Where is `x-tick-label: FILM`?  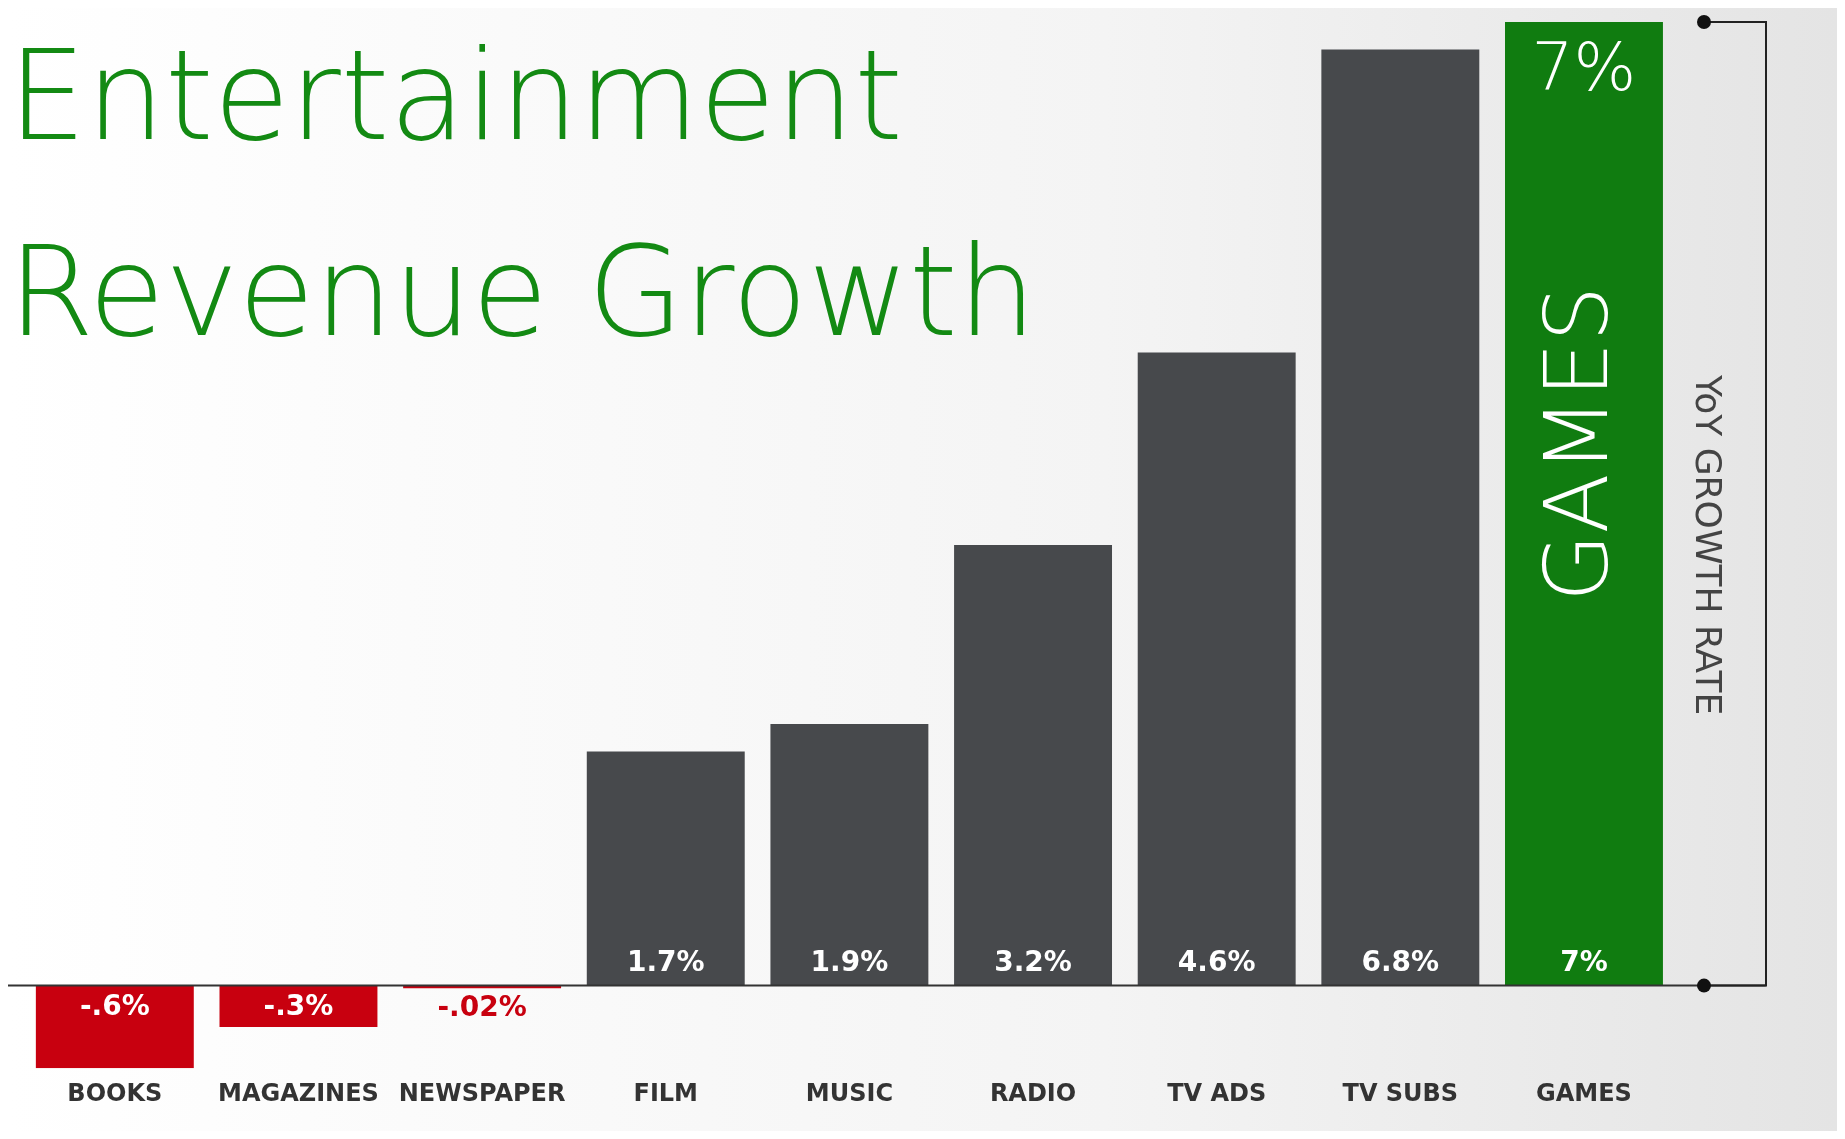
x-tick-label: FILM is located at coordinates (666, 1092).